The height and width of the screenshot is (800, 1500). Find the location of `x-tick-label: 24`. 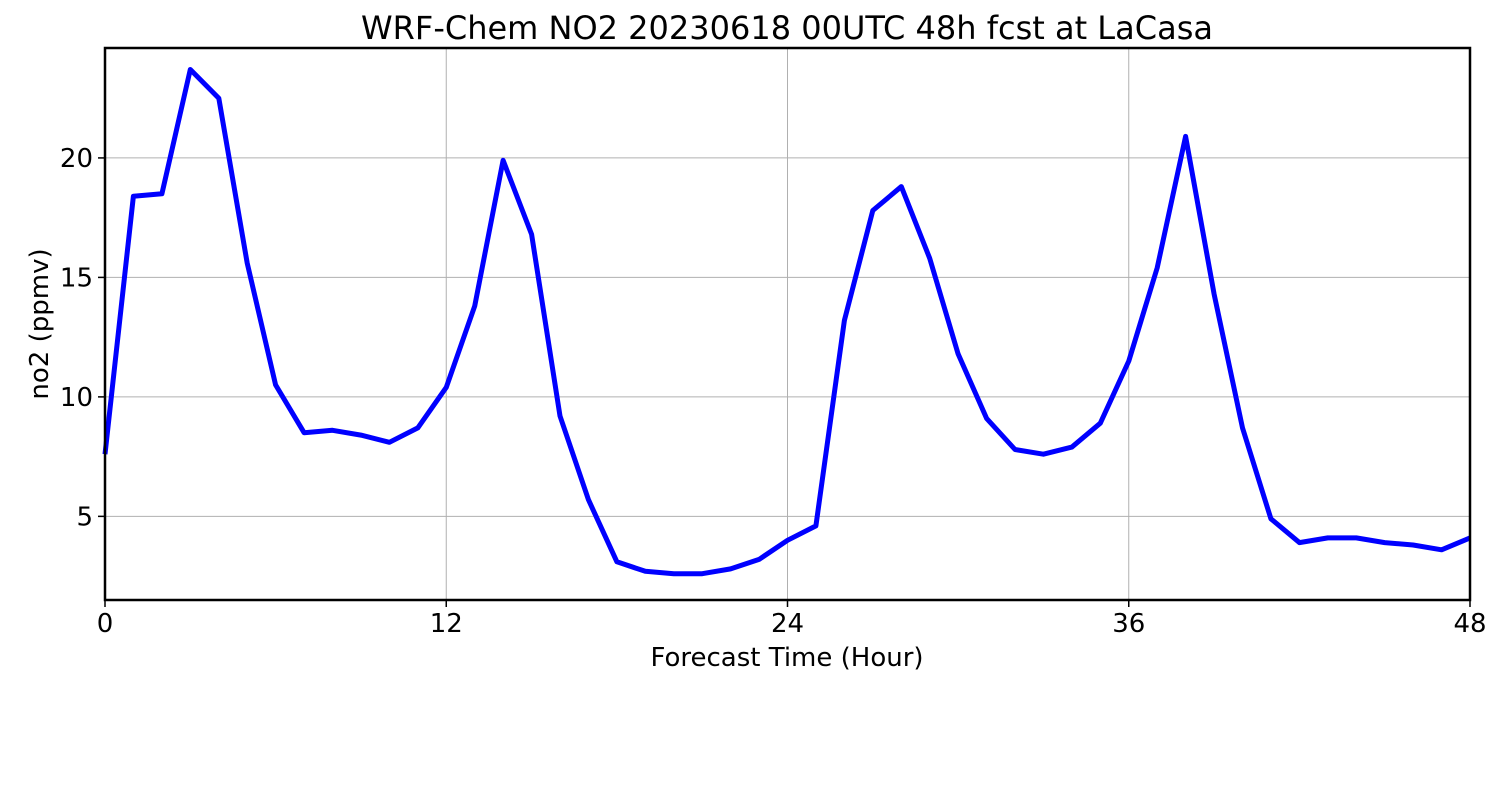

x-tick-label: 24 is located at coordinates (787, 624).